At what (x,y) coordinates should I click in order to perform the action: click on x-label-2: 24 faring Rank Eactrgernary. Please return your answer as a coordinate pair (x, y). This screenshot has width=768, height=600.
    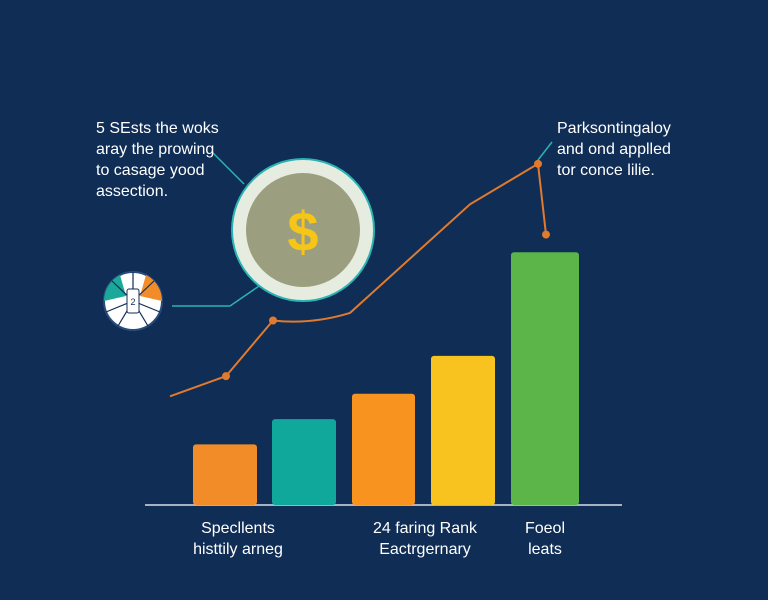
    Looking at the image, I should click on (425, 539).